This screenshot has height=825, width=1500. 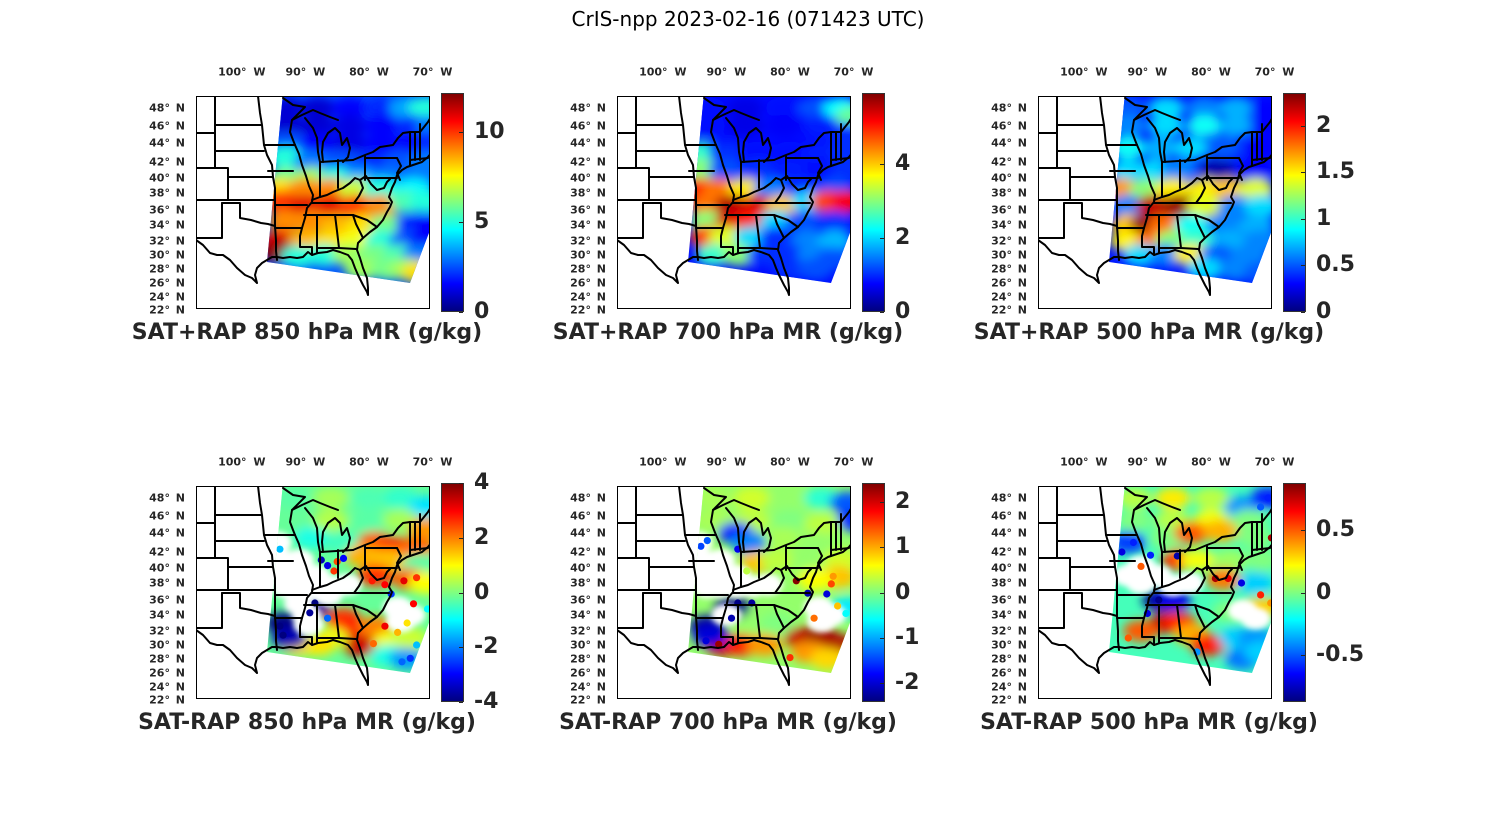 I want to click on lat-tick-label: 30° N, so click(x=588, y=645).